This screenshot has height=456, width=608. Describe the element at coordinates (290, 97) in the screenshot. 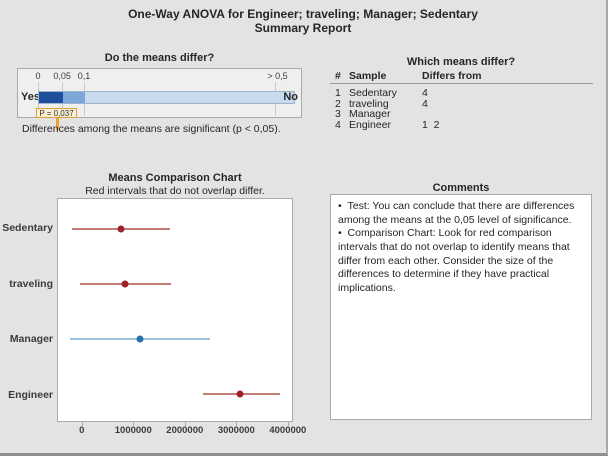

I see `gauge-no-label: No` at that location.